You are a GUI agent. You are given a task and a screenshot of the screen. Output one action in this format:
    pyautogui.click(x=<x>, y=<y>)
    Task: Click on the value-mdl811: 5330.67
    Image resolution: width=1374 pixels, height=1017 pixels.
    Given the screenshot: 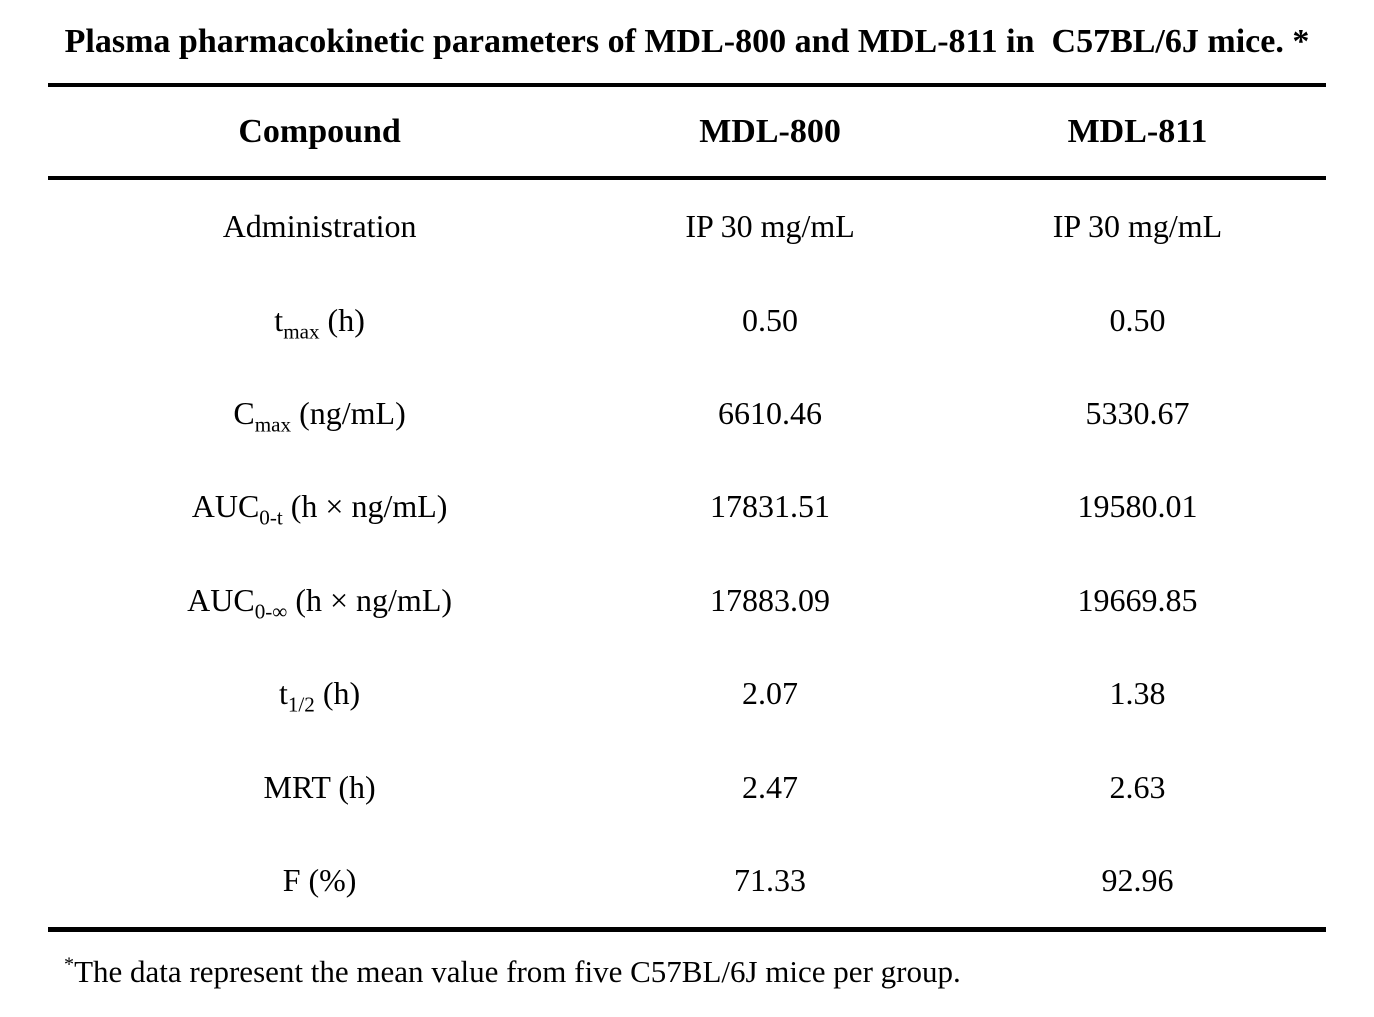 What is the action you would take?
    pyautogui.click(x=1137, y=412)
    